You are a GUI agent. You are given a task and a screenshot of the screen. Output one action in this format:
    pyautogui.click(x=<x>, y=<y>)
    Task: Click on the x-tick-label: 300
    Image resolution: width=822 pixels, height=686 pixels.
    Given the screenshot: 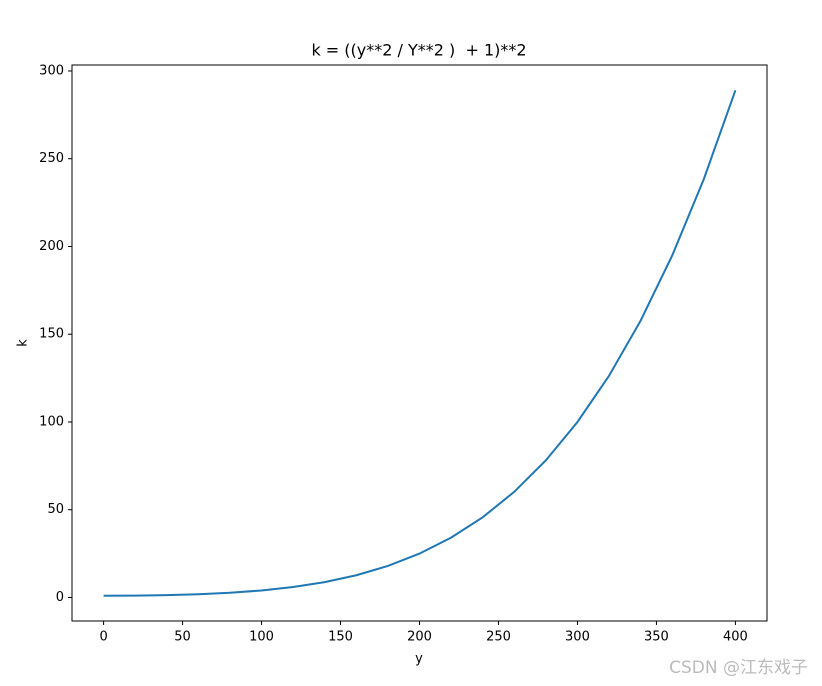 What is the action you would take?
    pyautogui.click(x=577, y=637)
    